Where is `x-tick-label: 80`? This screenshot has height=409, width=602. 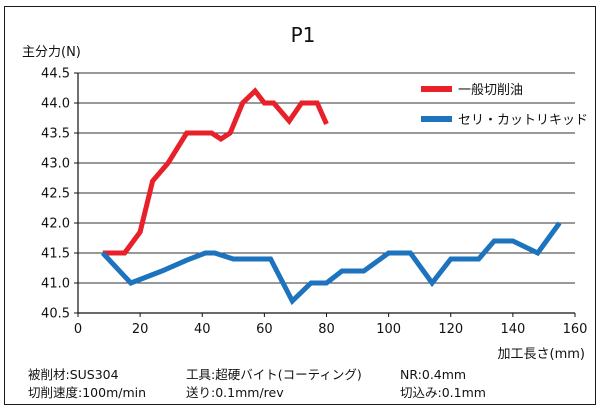
x-tick-label: 80 is located at coordinates (326, 329).